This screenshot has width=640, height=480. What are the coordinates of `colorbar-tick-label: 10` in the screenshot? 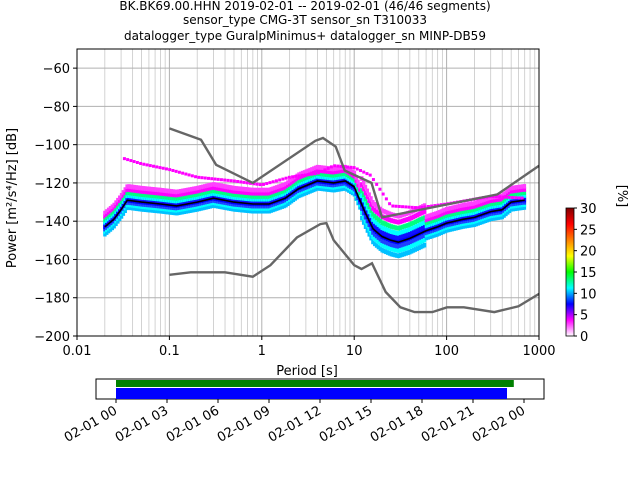 It's located at (588, 294).